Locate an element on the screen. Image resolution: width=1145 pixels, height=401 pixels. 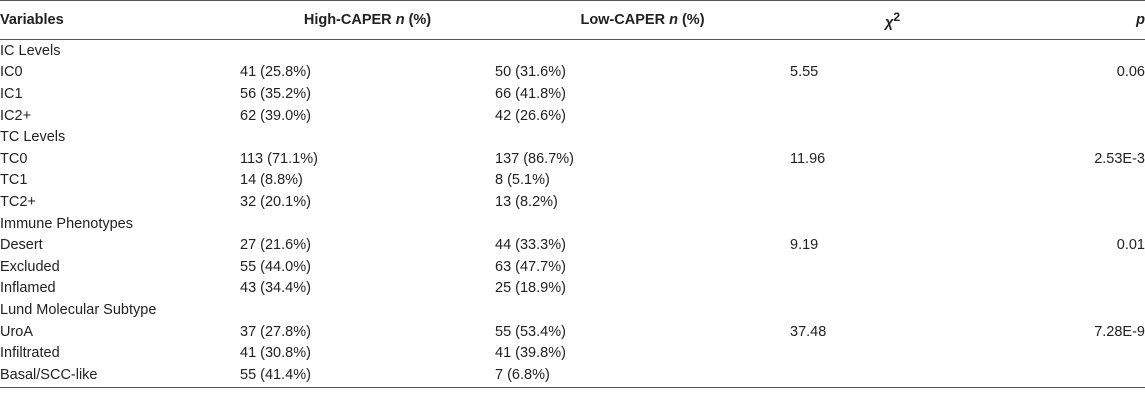
cell-high-caper: 41 (30.8%) is located at coordinates (275, 353).